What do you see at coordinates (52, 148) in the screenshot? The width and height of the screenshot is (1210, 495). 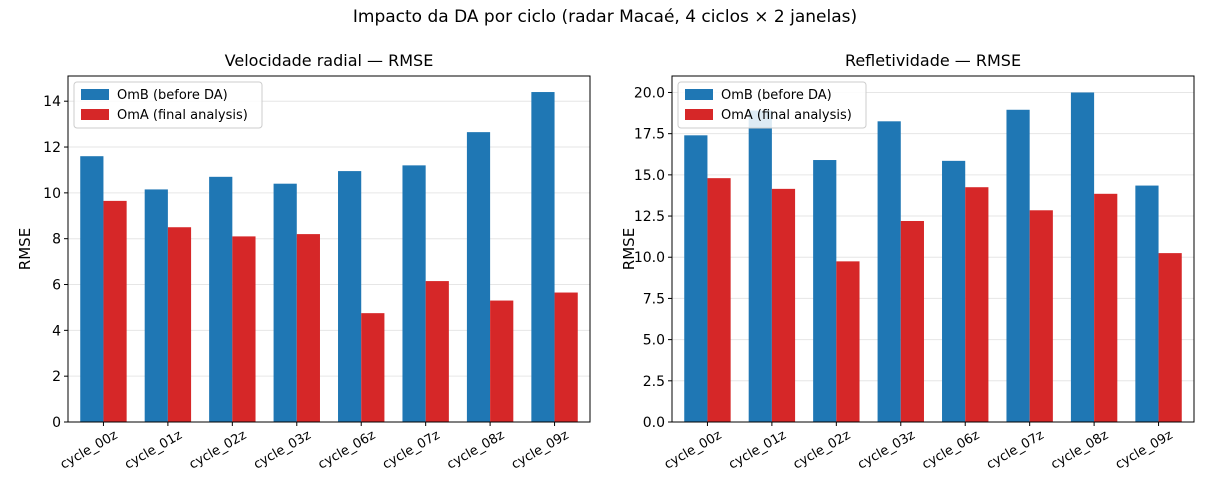 I see `y-tick-label: 12` at bounding box center [52, 148].